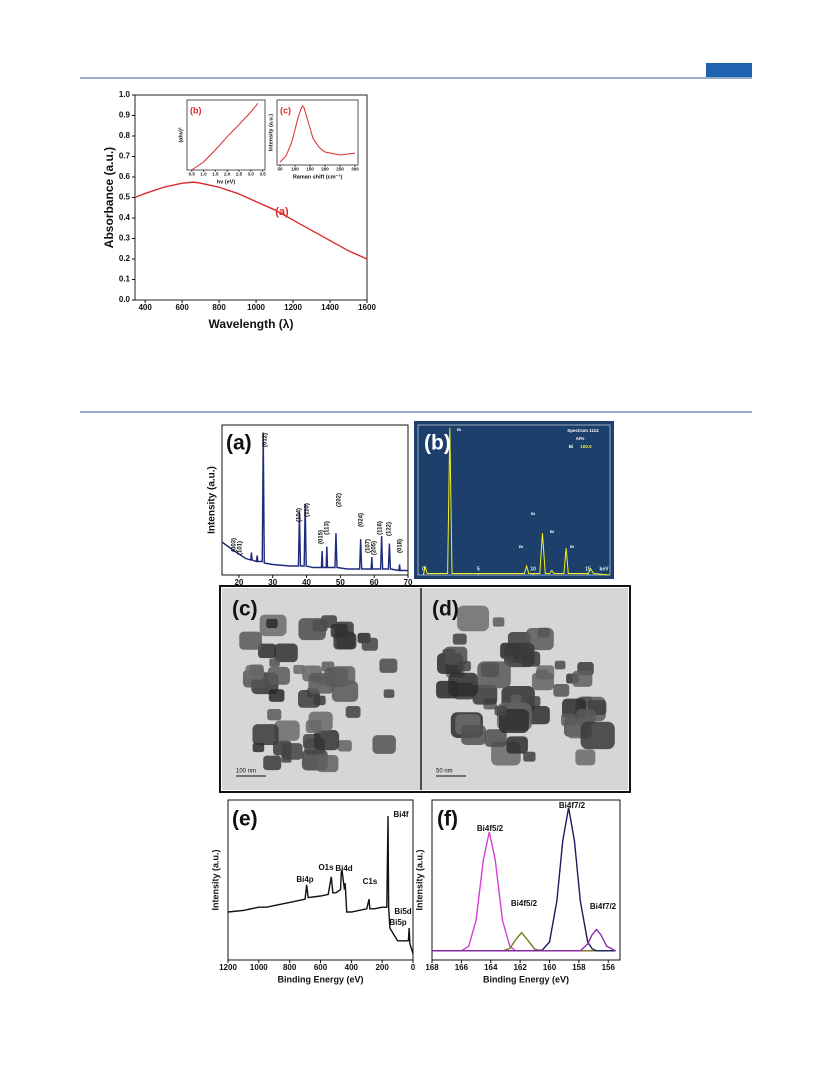  Describe the element at coordinates (293, 307) in the screenshot. I see `x-tick-label: 1200` at that location.